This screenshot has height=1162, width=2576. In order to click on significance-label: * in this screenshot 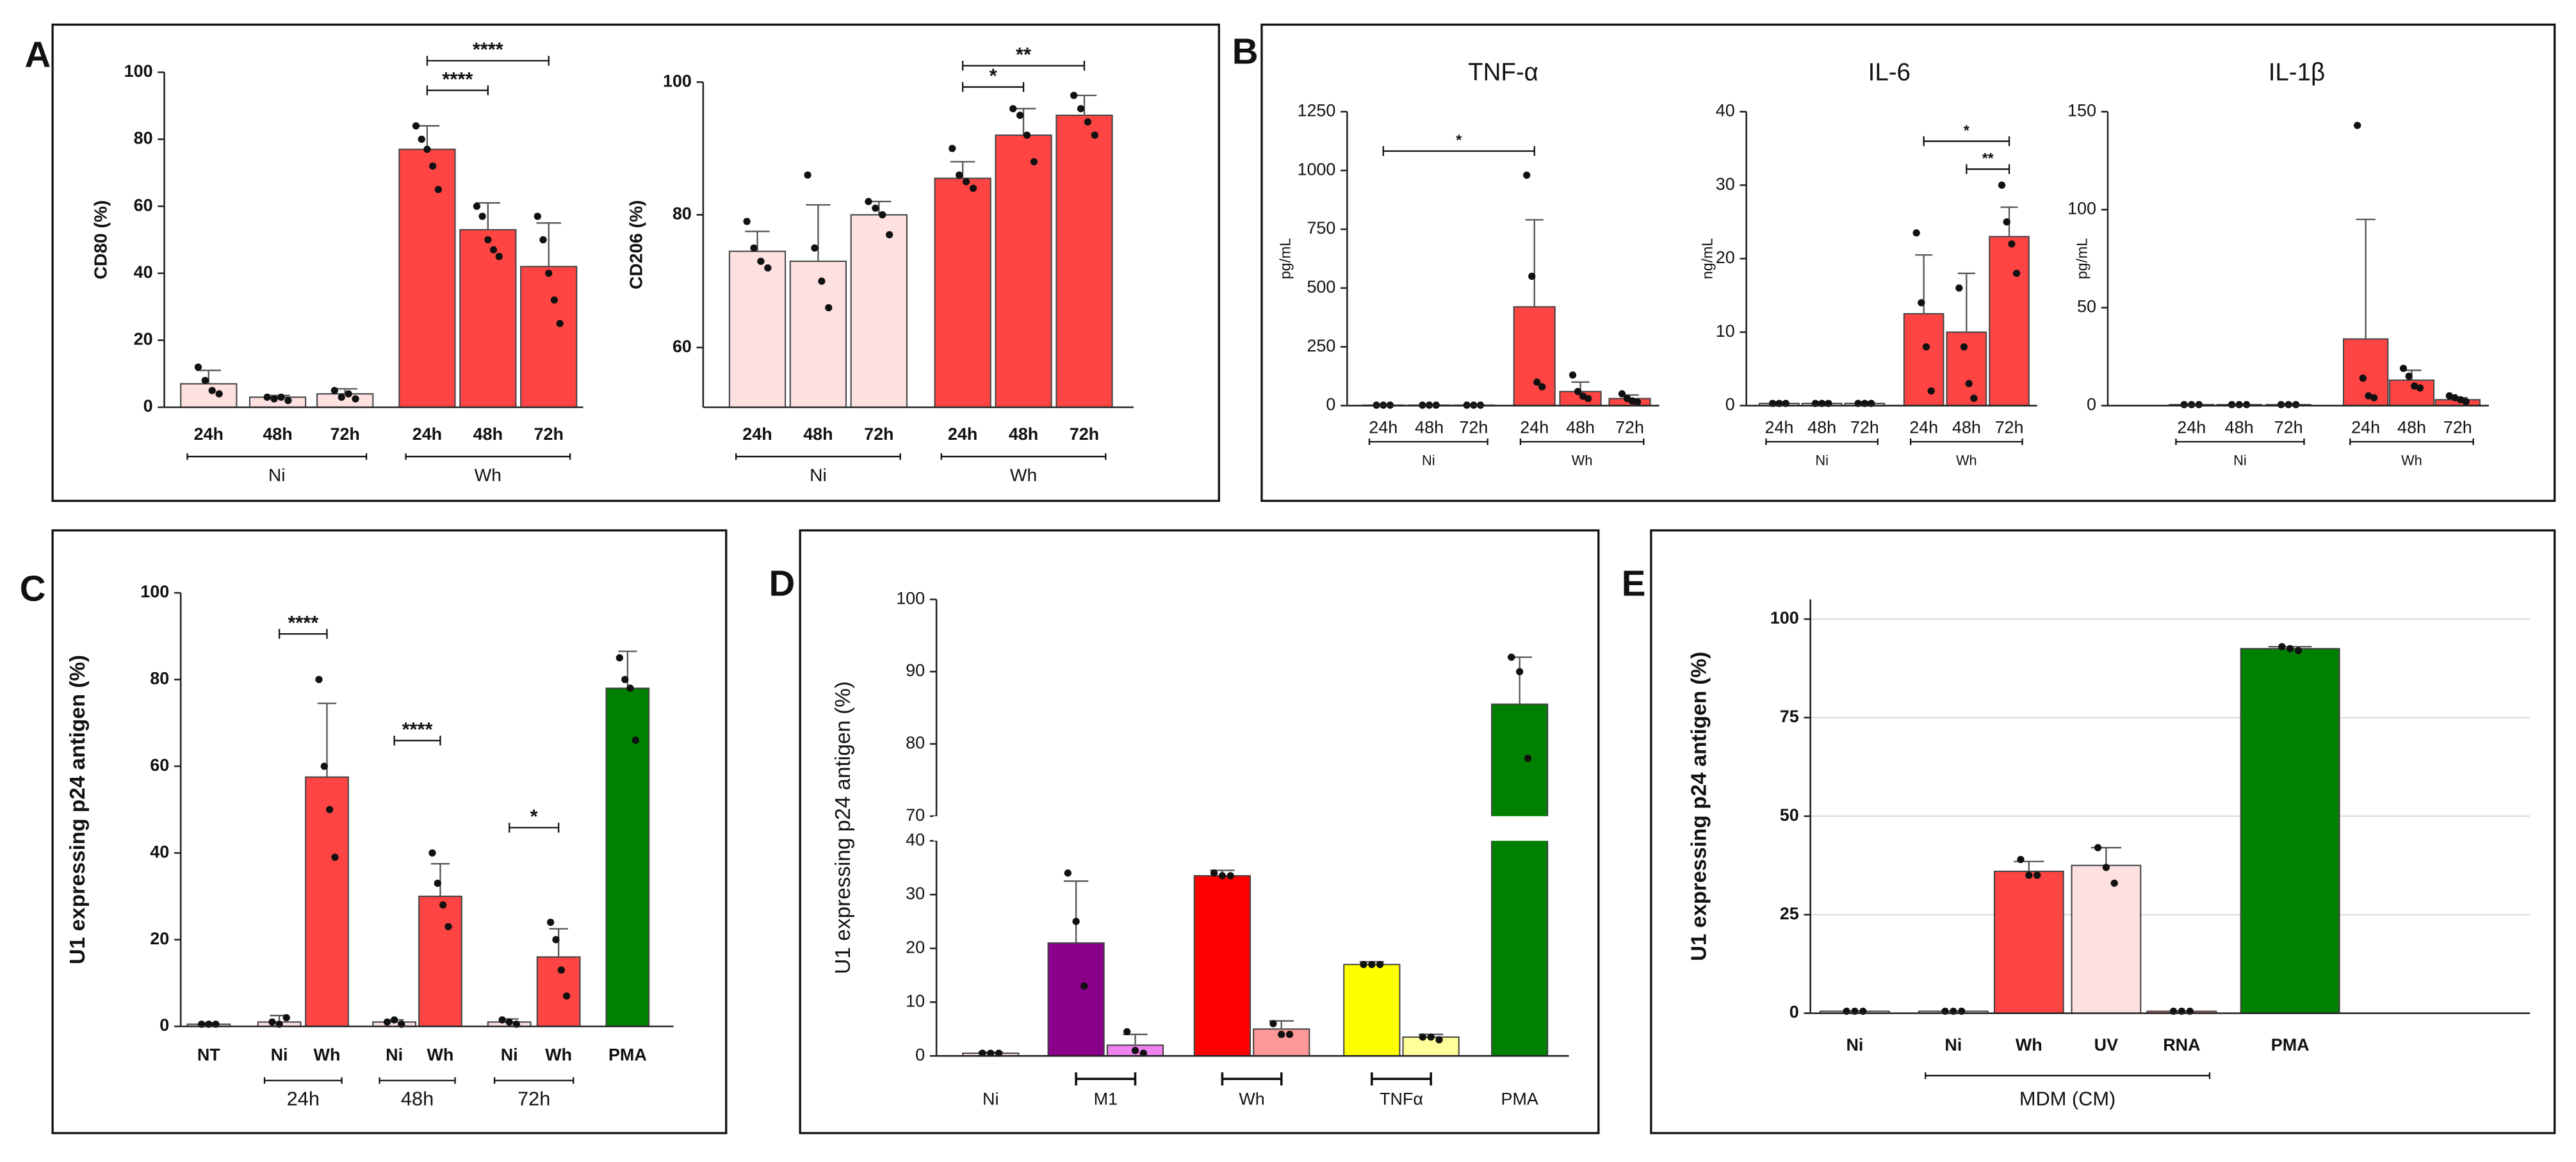, I will do `click(1966, 130)`.